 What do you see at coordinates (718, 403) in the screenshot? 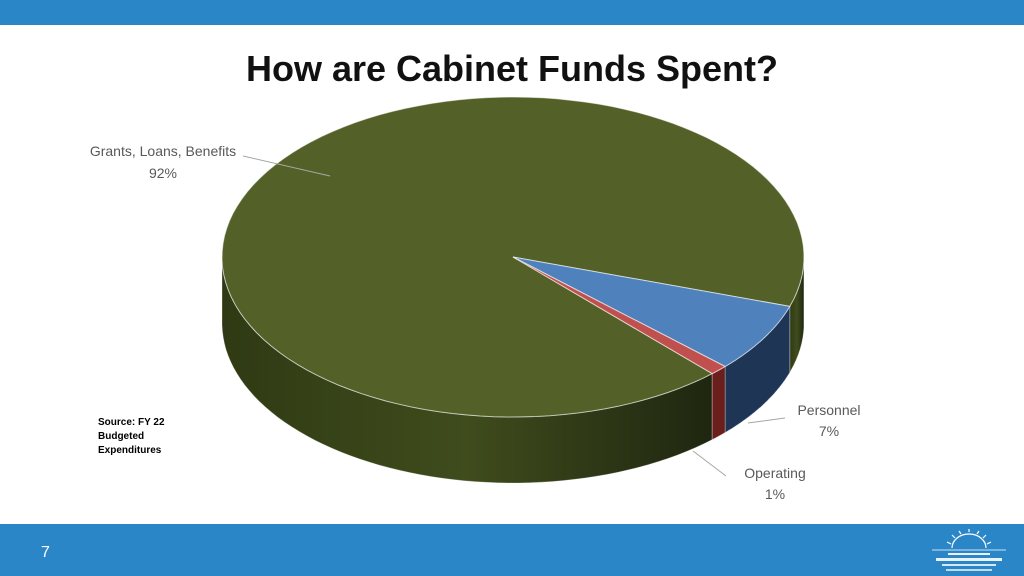
I see `slice-side-operating` at bounding box center [718, 403].